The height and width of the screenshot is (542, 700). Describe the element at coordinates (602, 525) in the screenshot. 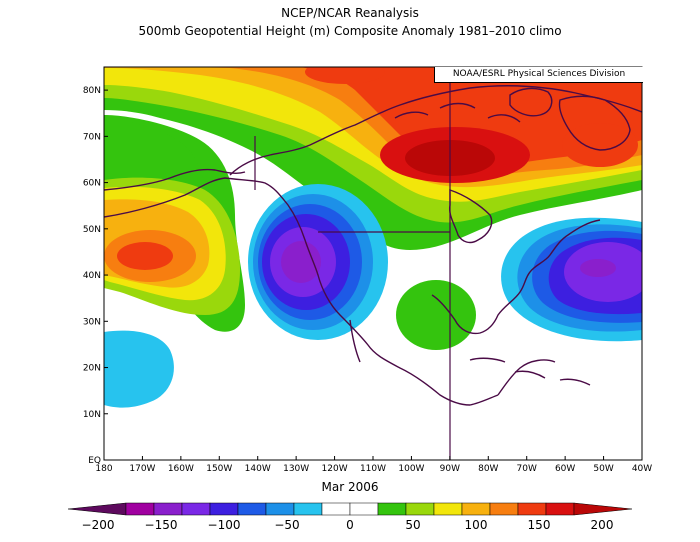

I see `colorbar-label: 200` at that location.